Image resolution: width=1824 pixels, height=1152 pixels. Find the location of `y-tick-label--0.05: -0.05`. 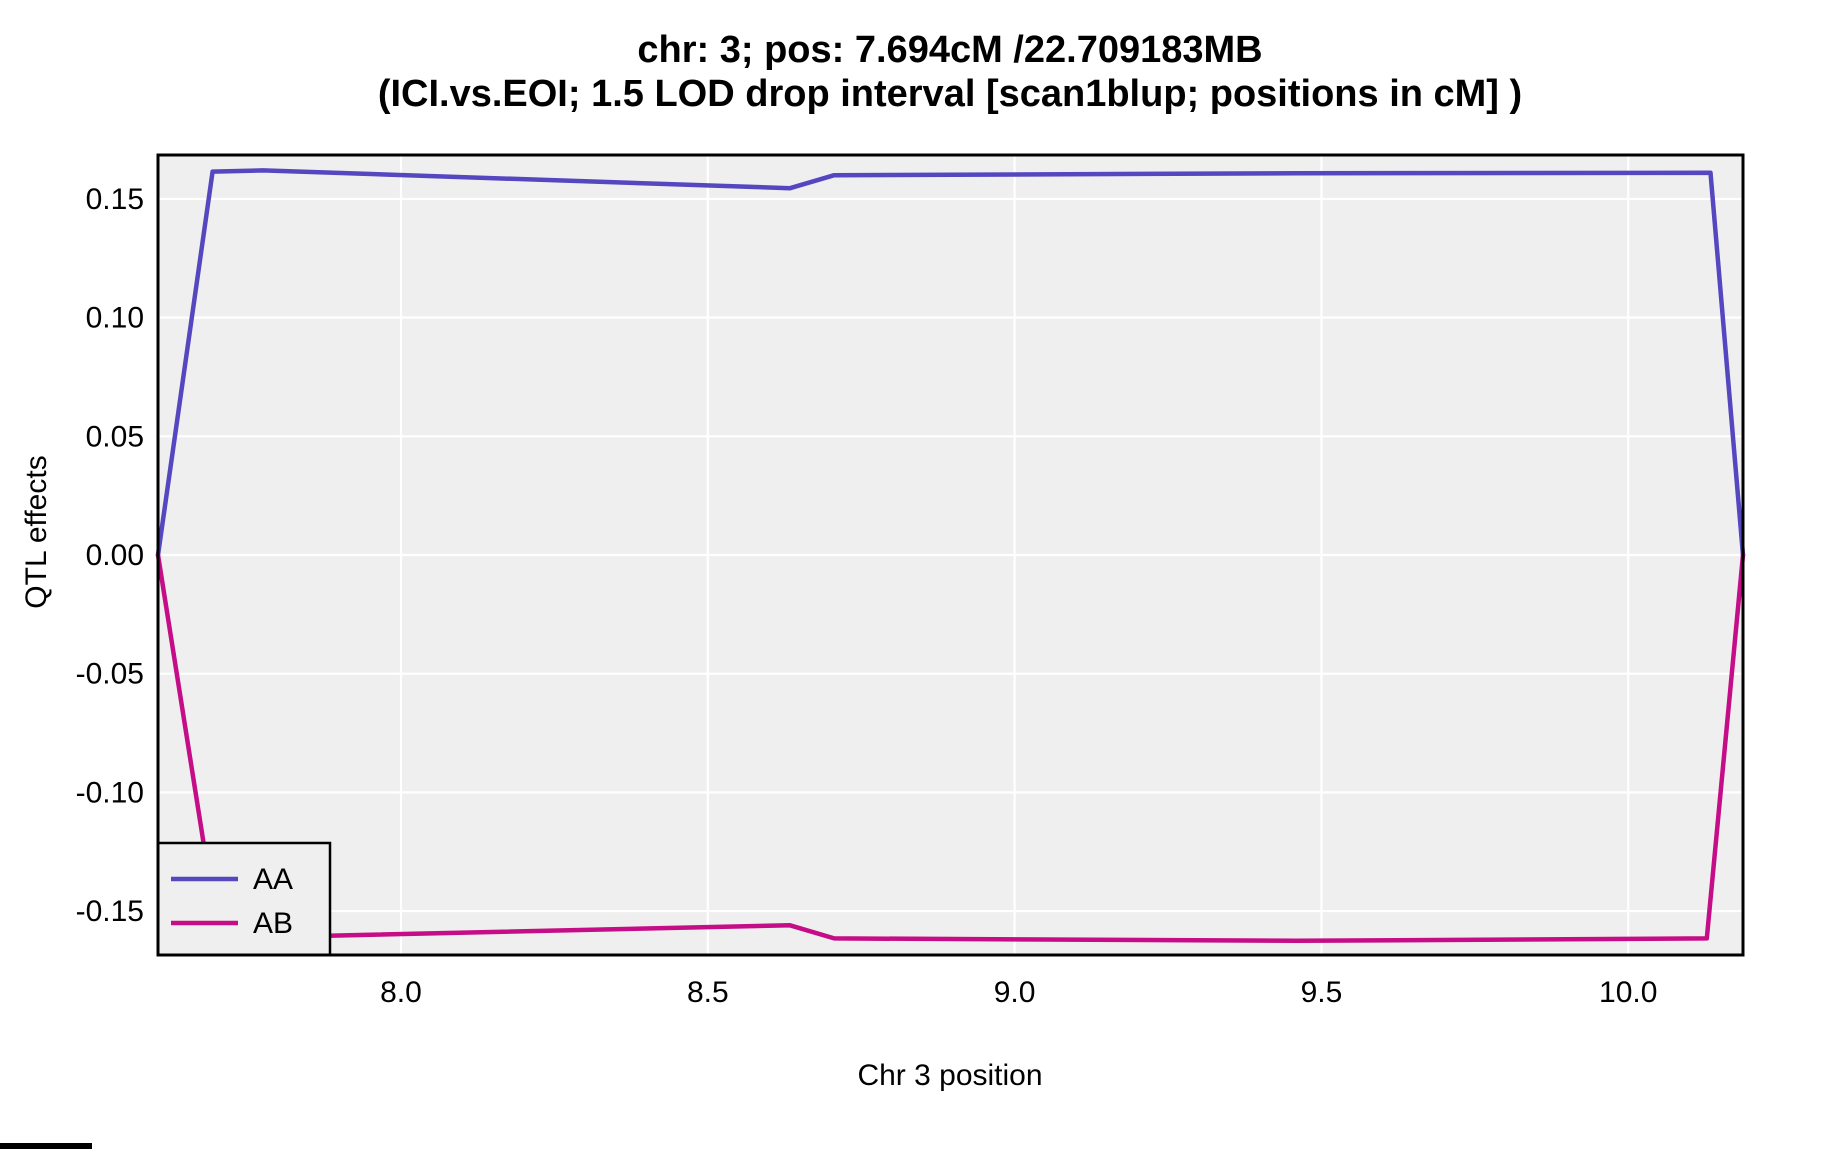

y-tick-label--0.05: -0.05 is located at coordinates (110, 674).